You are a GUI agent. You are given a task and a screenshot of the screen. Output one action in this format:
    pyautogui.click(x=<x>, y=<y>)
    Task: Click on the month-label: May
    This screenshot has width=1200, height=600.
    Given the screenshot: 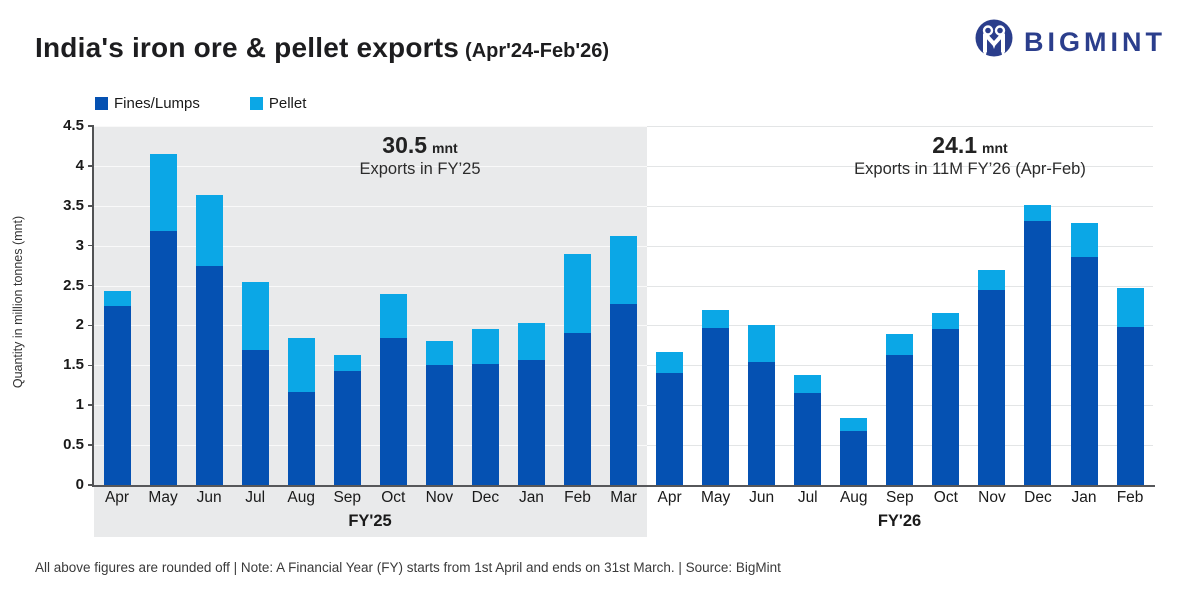 What is the action you would take?
    pyautogui.click(x=715, y=497)
    